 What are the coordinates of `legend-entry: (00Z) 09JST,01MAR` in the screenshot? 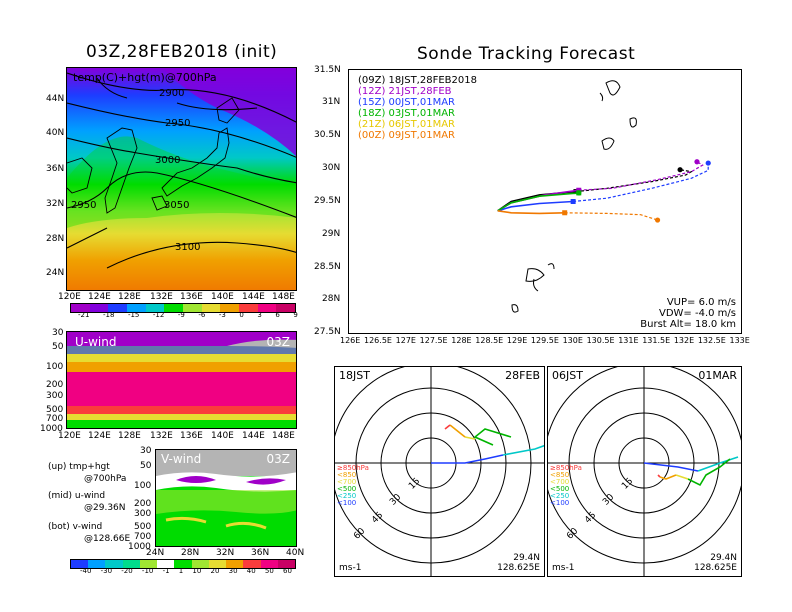 It's located at (407, 135).